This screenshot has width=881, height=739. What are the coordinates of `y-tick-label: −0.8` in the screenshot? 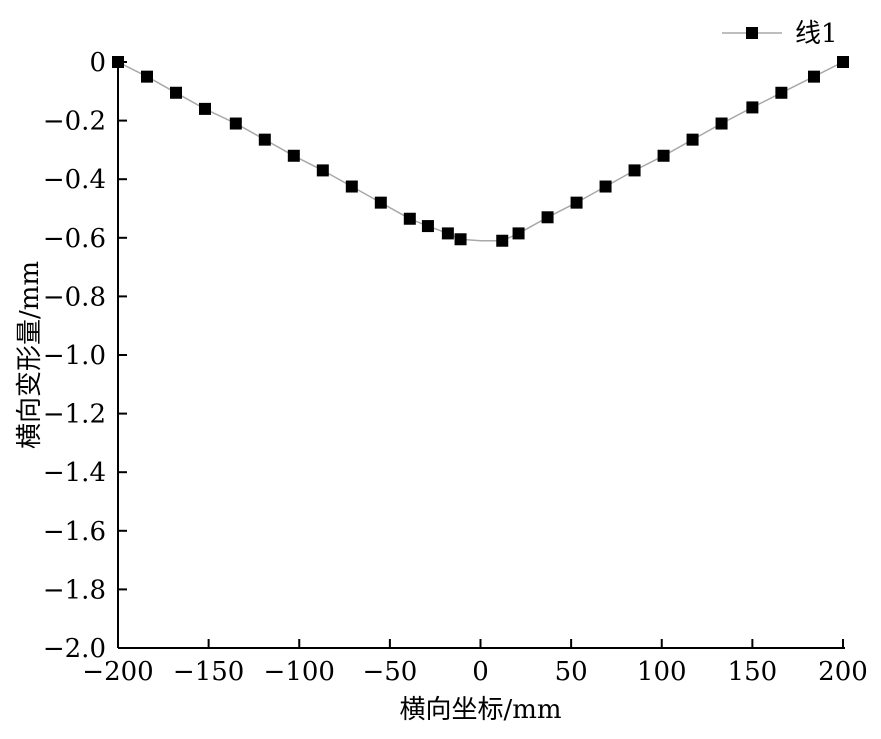 It's located at (74, 297).